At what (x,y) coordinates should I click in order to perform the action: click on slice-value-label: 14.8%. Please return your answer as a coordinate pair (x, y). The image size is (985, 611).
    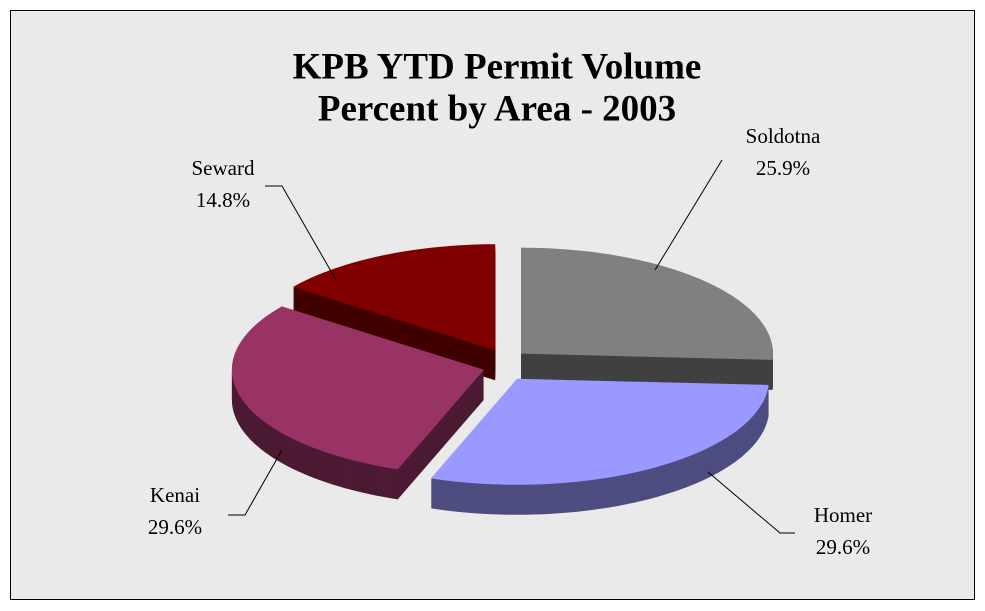
    Looking at the image, I should click on (223, 200).